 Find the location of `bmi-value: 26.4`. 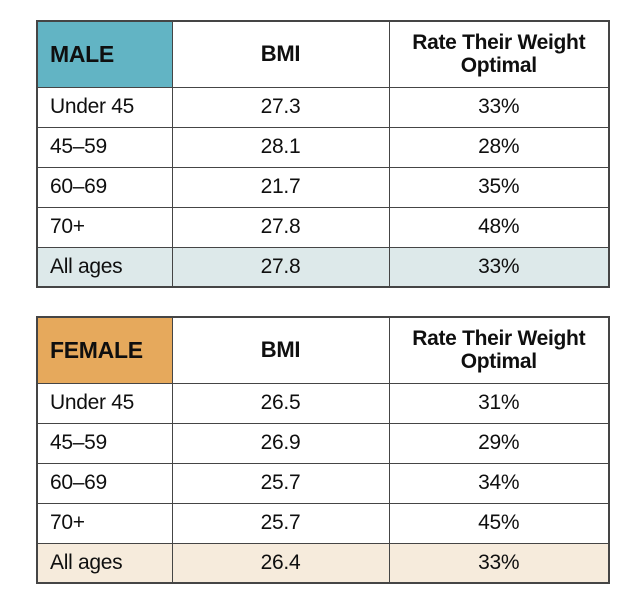

bmi-value: 26.4 is located at coordinates (280, 563).